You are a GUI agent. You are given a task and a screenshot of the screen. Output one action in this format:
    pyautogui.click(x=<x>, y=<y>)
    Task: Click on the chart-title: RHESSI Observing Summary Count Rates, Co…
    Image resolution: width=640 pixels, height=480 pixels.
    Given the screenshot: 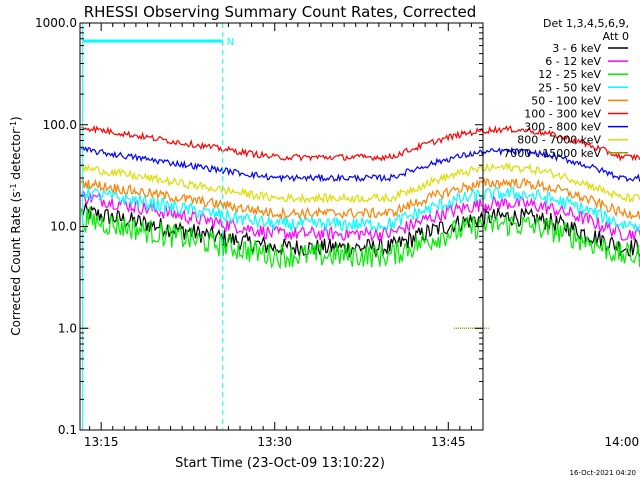 What is the action you would take?
    pyautogui.click(x=280, y=12)
    